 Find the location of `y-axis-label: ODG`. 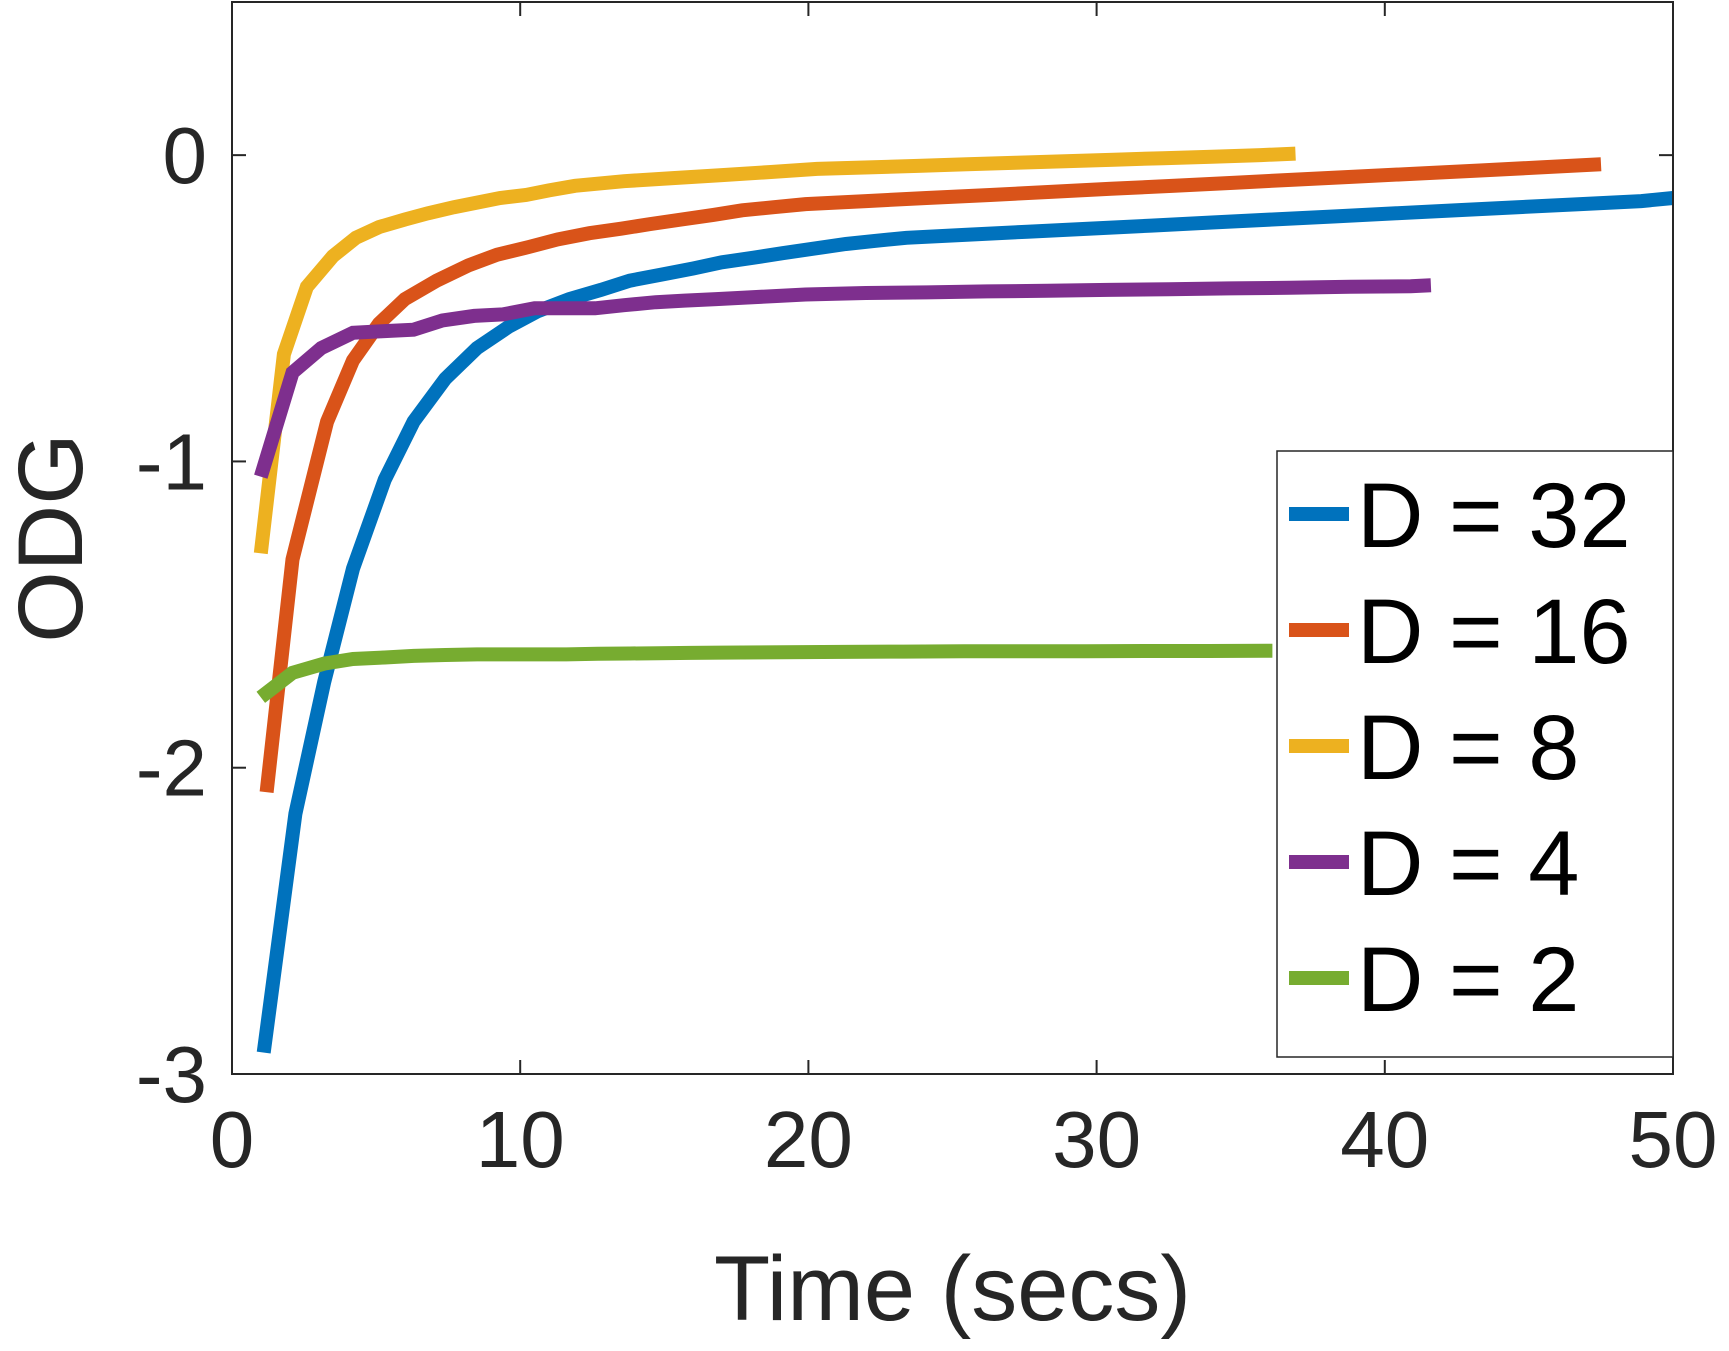

y-axis-label: ODG is located at coordinates (51, 538).